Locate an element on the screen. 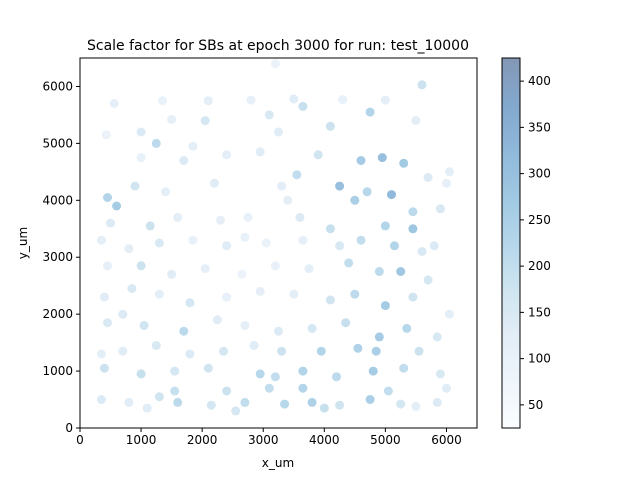  y-tick-label: 2000 is located at coordinates (57, 314).